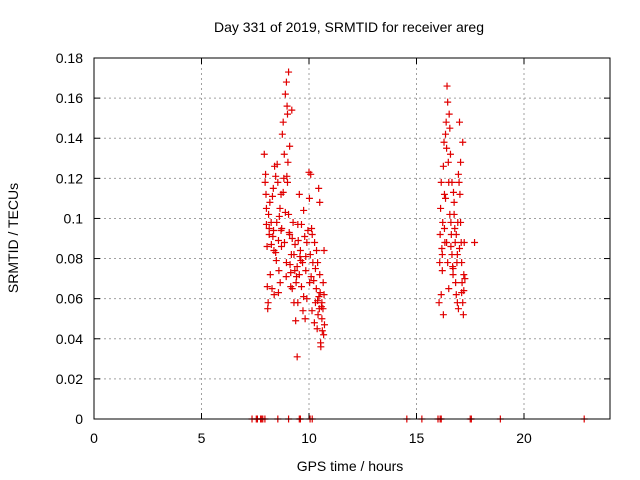  Describe the element at coordinates (69, 299) in the screenshot. I see `y-tick-label: 0.06` at that location.